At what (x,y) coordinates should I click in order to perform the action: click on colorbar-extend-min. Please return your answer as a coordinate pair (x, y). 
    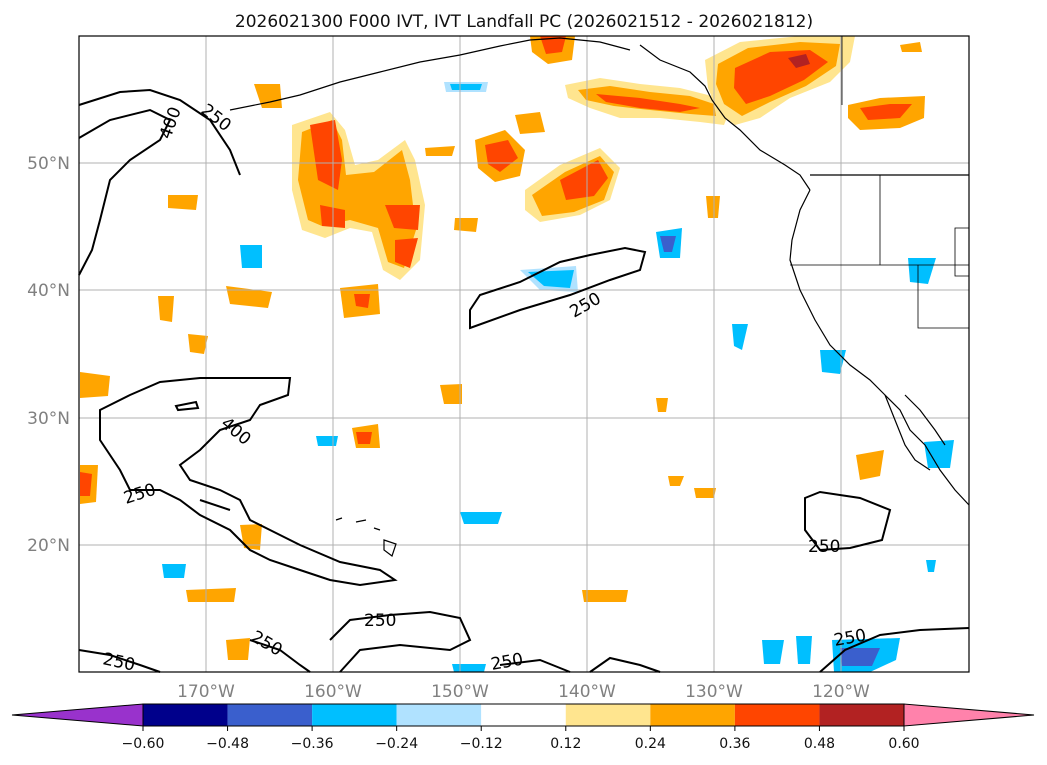
    Looking at the image, I should click on (77, 715).